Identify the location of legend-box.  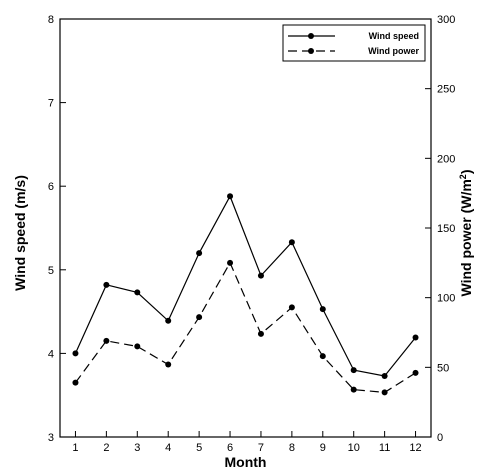
(354, 43).